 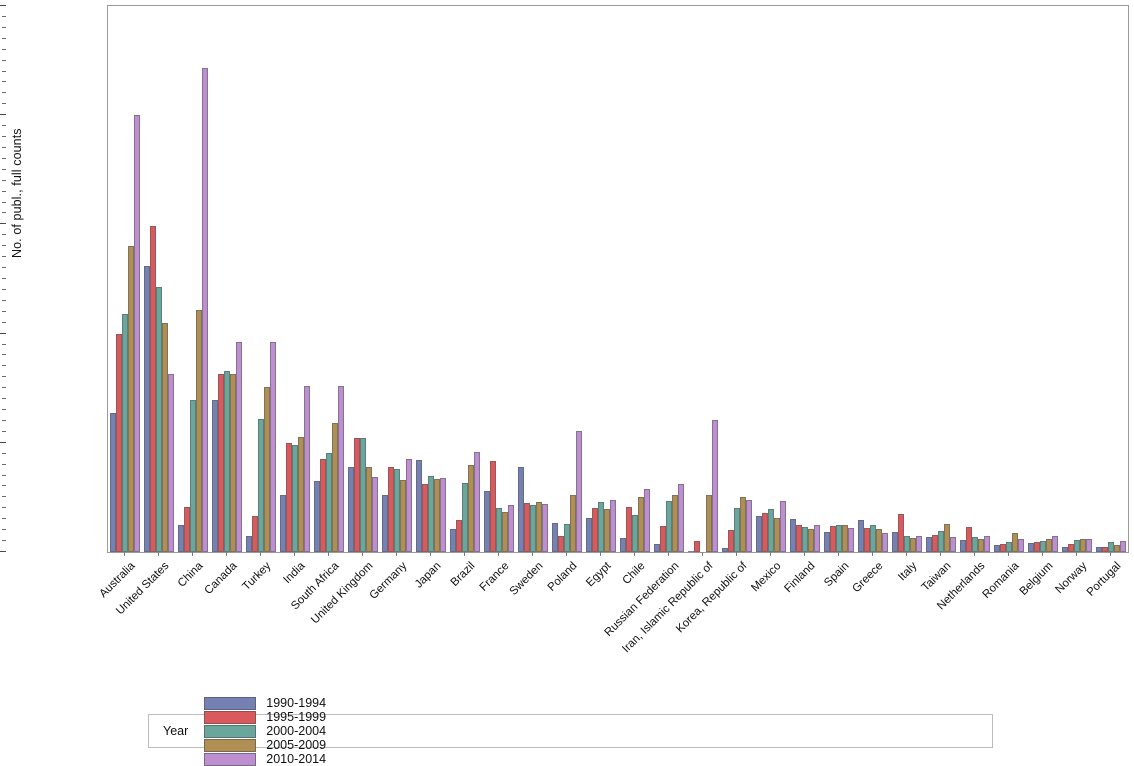 I want to click on legend-entry: 2000-2004, so click(x=265, y=731).